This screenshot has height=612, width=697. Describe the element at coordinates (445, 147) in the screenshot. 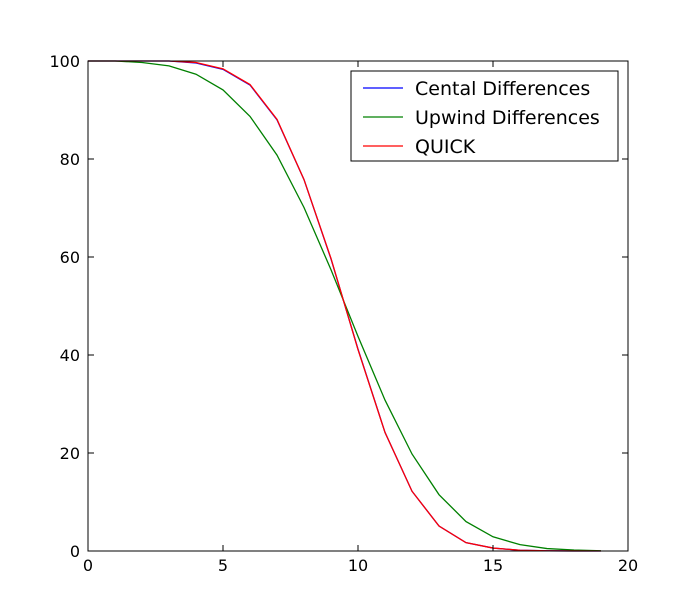

I see `legend-label-2: QUICK` at that location.